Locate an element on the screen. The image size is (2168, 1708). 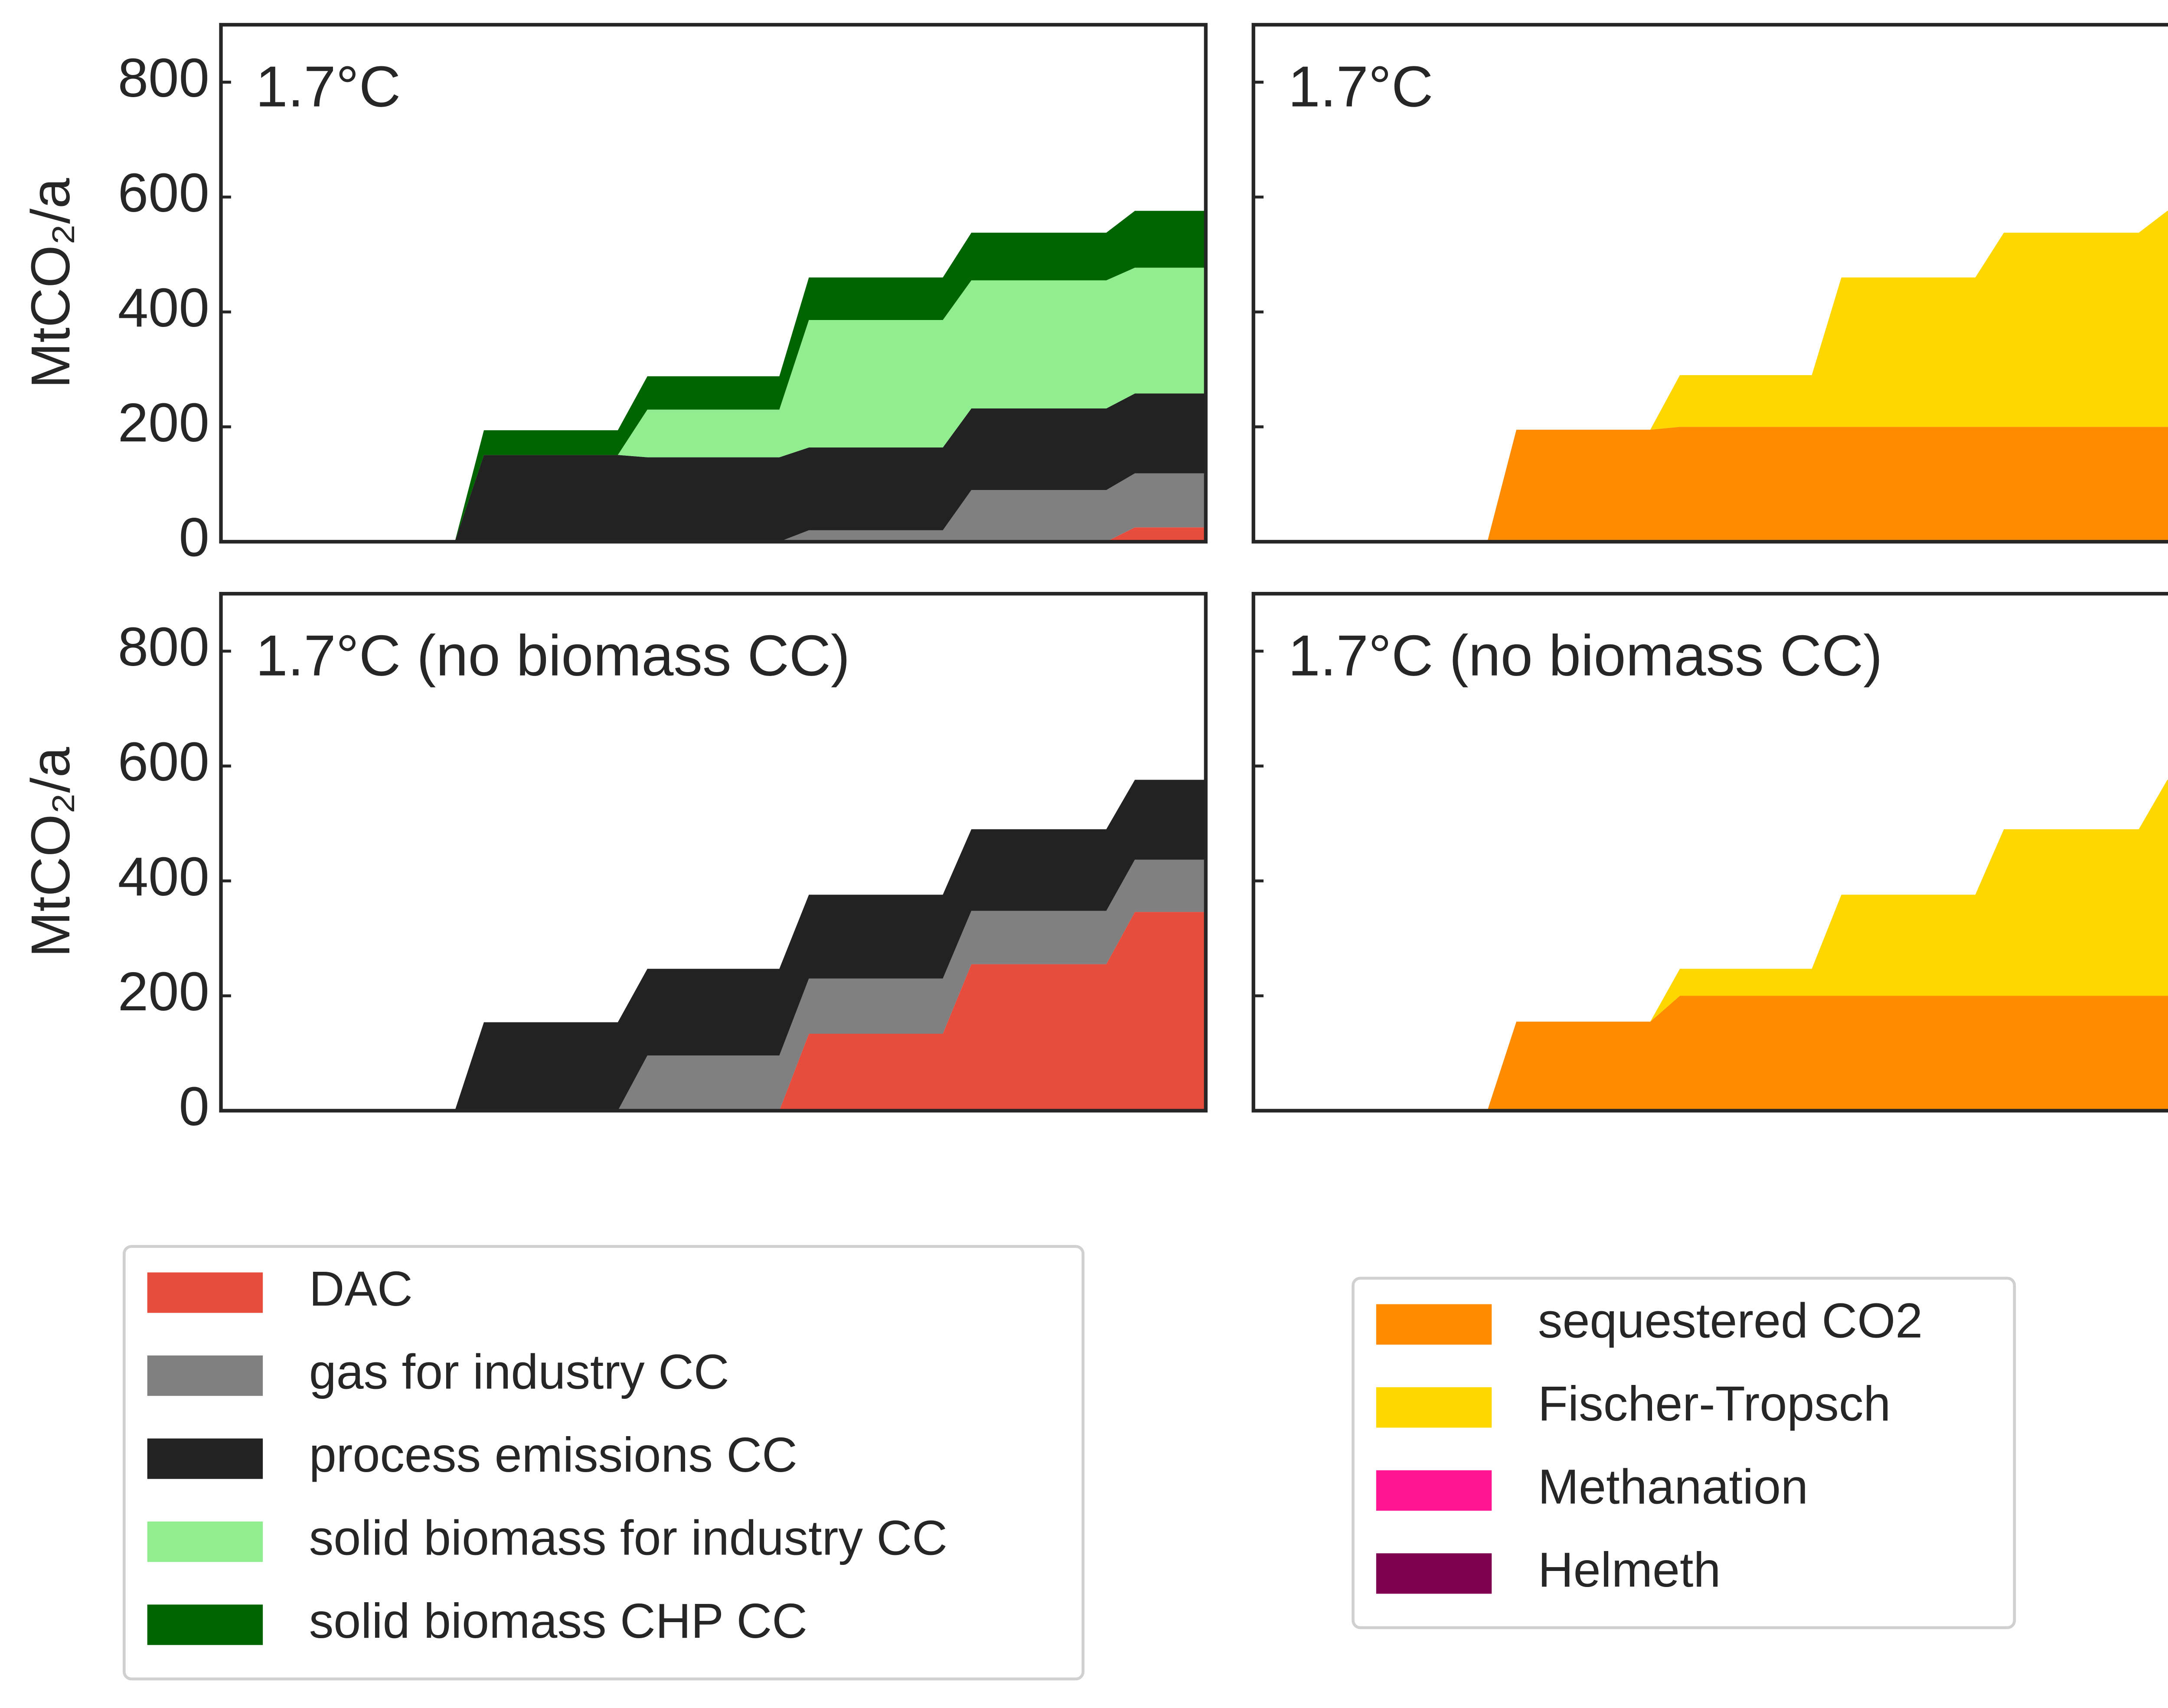
legend-label: DAC is located at coordinates (361, 1288).